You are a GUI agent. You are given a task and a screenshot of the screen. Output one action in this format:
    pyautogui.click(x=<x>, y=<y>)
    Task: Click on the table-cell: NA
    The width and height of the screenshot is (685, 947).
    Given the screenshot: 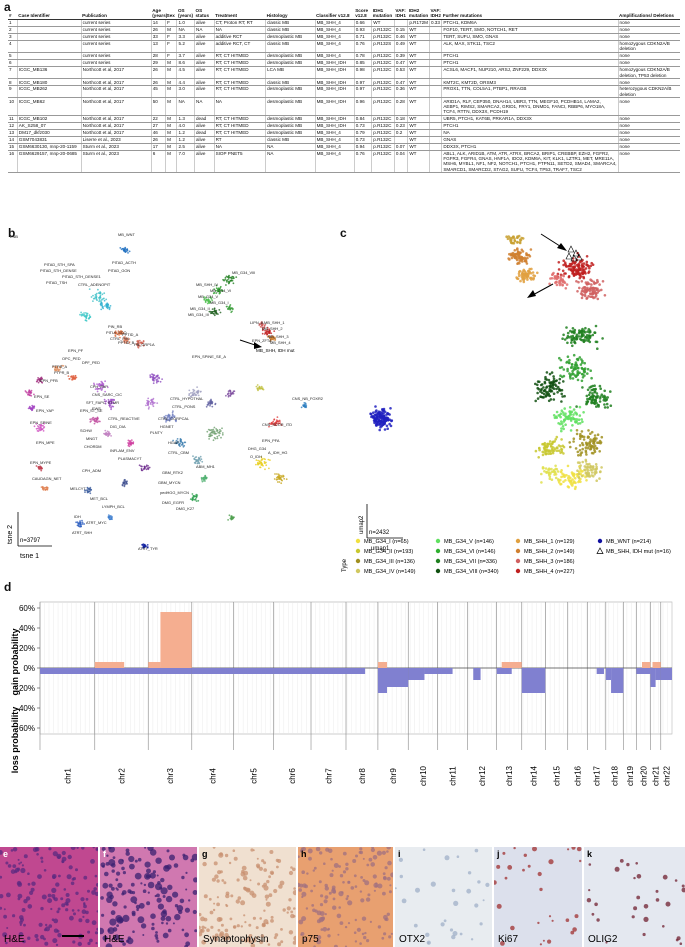 What is the action you would take?
    pyautogui.click(x=185, y=106)
    